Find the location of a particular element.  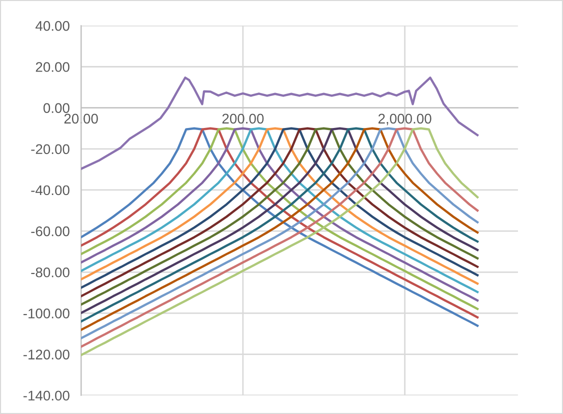

y-tick-label: -140.00 is located at coordinates (46, 395).